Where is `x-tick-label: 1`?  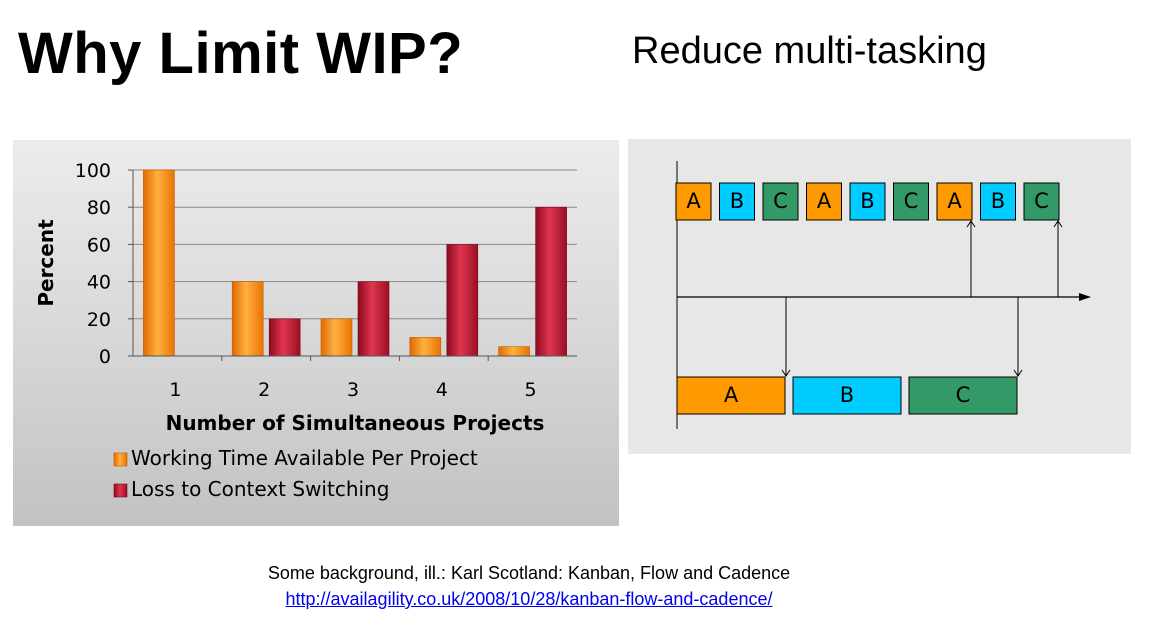 x-tick-label: 1 is located at coordinates (175, 390).